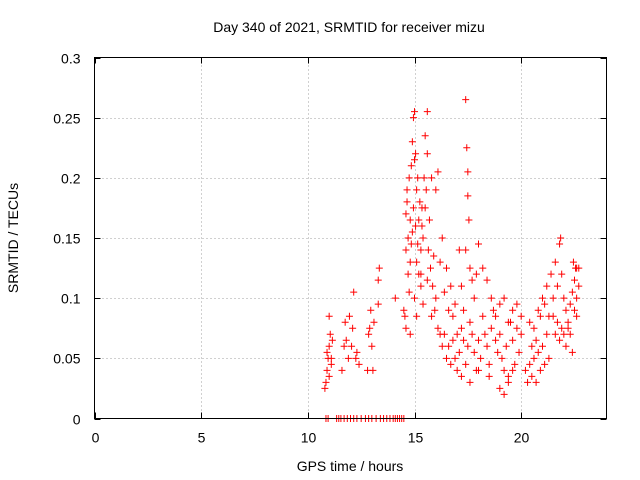 Image resolution: width=640 pixels, height=480 pixels. I want to click on x-axis-label: GPS time / hours, so click(350, 466).